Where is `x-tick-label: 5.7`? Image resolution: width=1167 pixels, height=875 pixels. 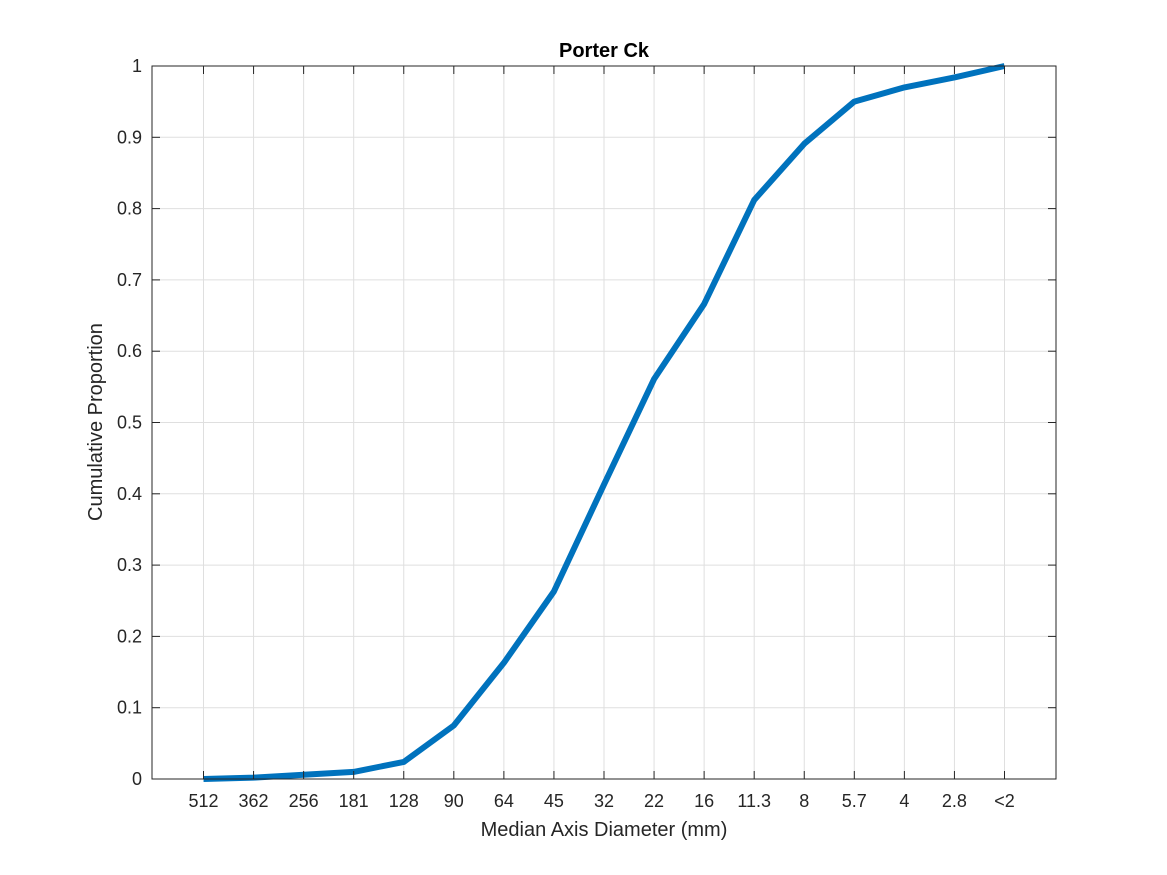 x-tick-label: 5.7 is located at coordinates (854, 801).